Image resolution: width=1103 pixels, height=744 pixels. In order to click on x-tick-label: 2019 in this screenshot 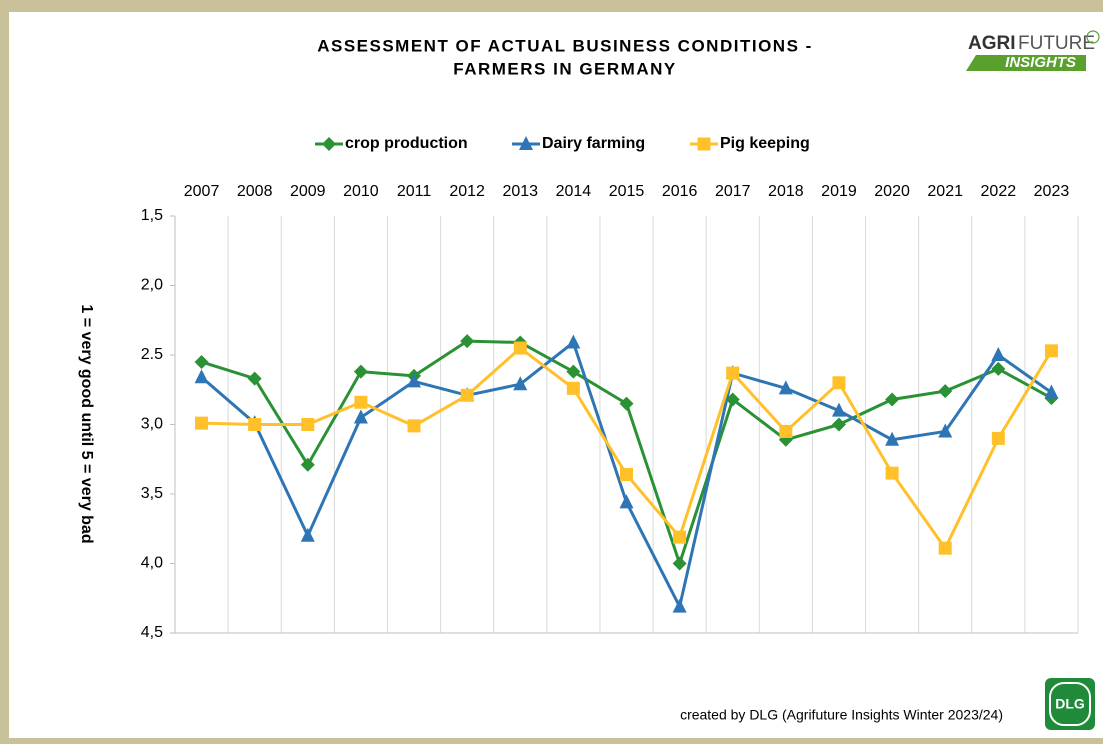, I will do `click(839, 191)`.